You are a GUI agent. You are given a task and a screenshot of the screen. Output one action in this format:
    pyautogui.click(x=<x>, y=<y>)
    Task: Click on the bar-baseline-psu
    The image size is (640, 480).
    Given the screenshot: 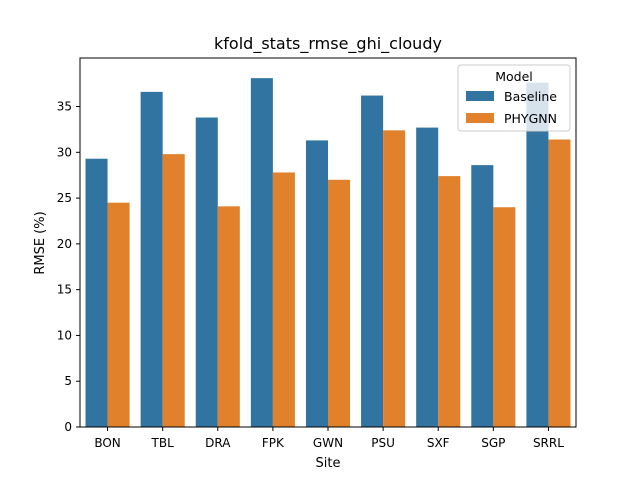 What is the action you would take?
    pyautogui.click(x=372, y=261)
    